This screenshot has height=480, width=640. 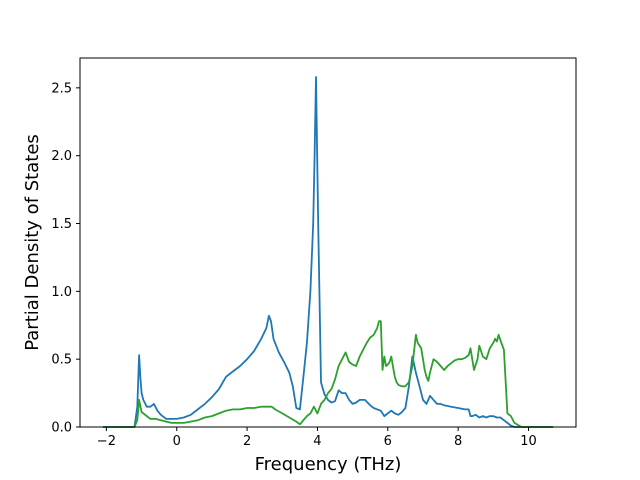 I want to click on y-tick-label: 2.0, so click(x=61, y=156).